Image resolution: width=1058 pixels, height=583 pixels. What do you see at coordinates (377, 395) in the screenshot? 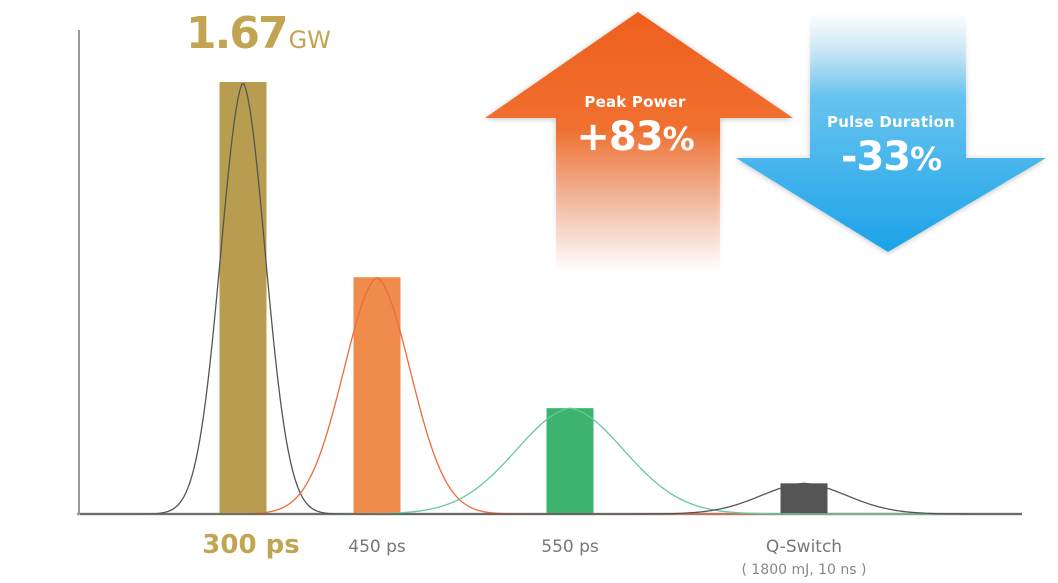
I see `bar-450-ps` at bounding box center [377, 395].